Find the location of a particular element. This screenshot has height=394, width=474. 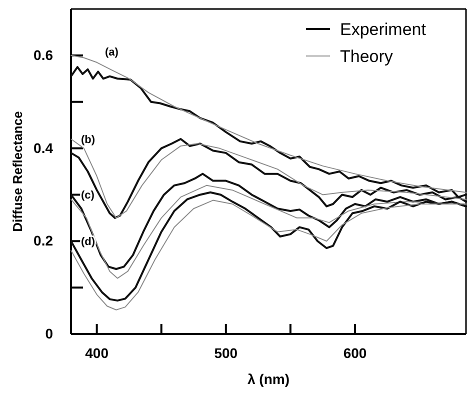

annotation: (c) is located at coordinates (88, 196).